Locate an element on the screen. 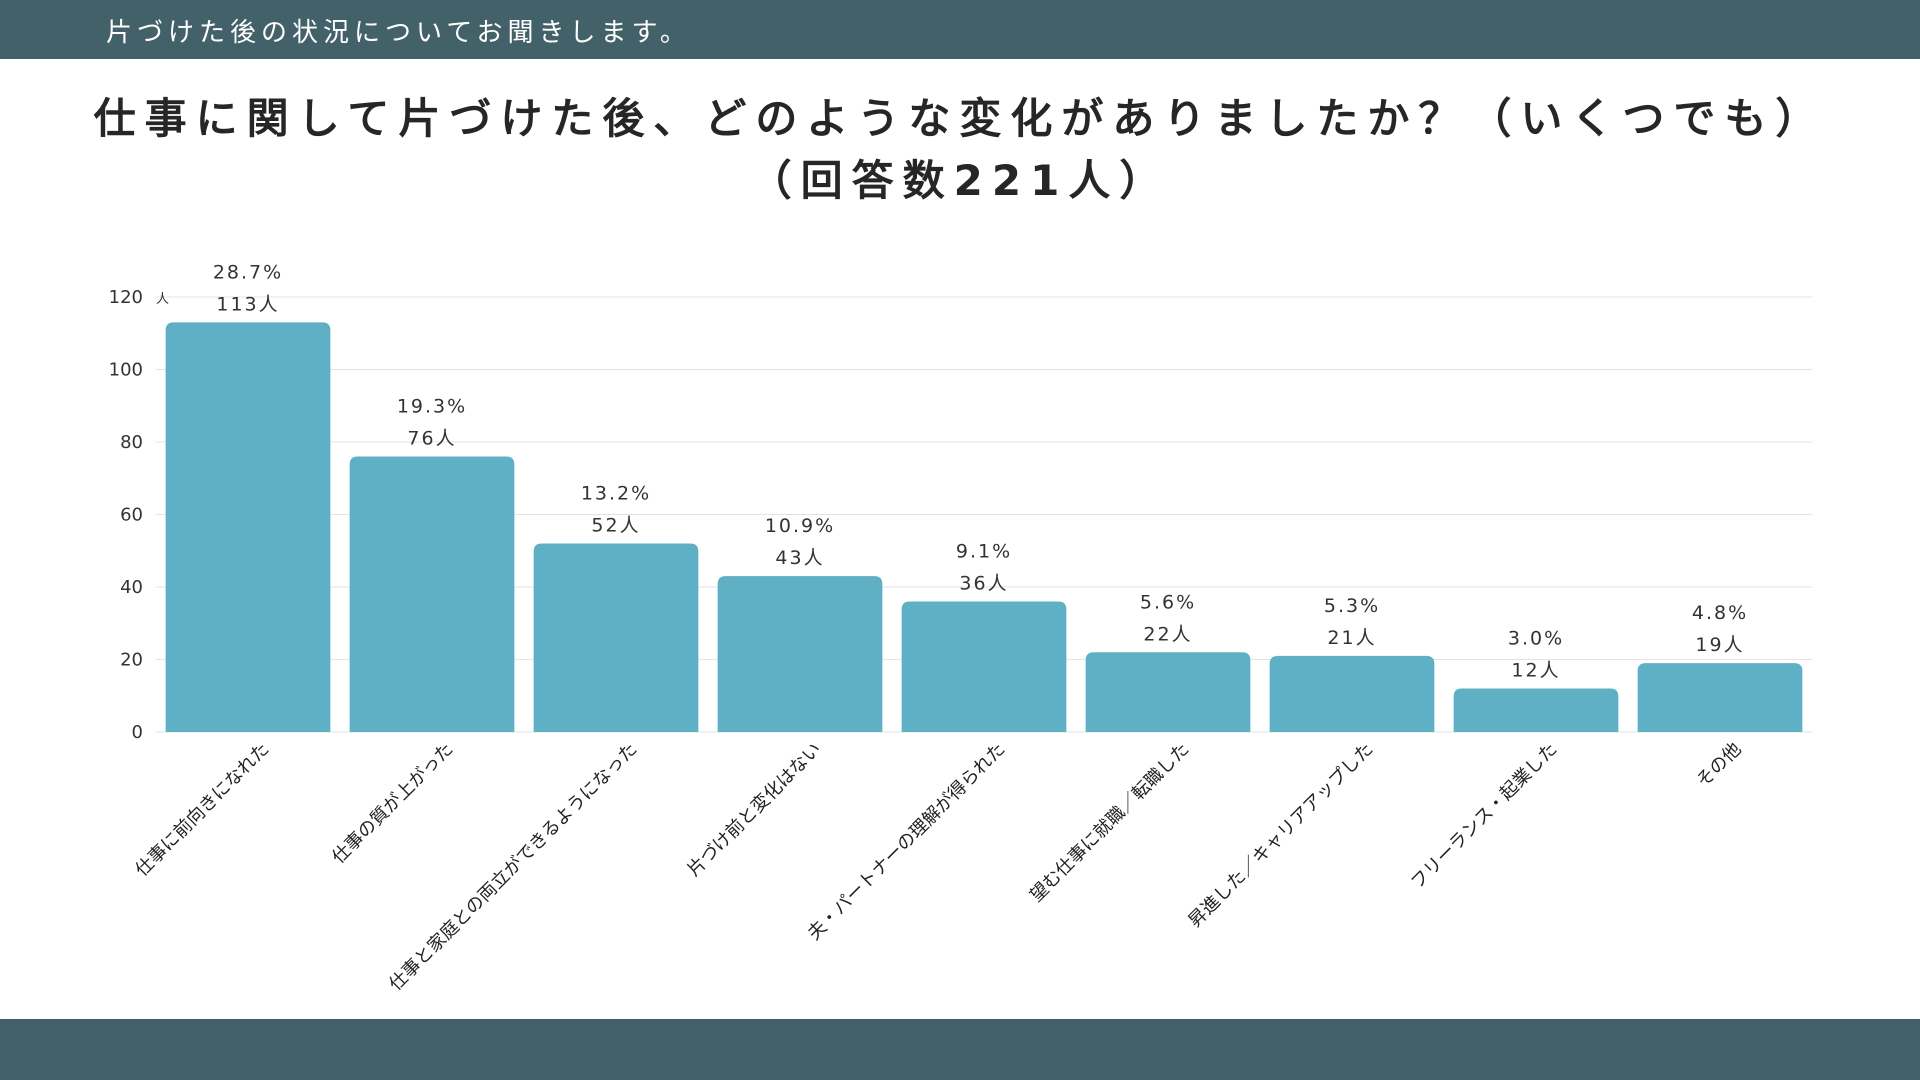 This screenshot has width=1920, height=1080. category-label: その他 is located at coordinates (1719, 765).